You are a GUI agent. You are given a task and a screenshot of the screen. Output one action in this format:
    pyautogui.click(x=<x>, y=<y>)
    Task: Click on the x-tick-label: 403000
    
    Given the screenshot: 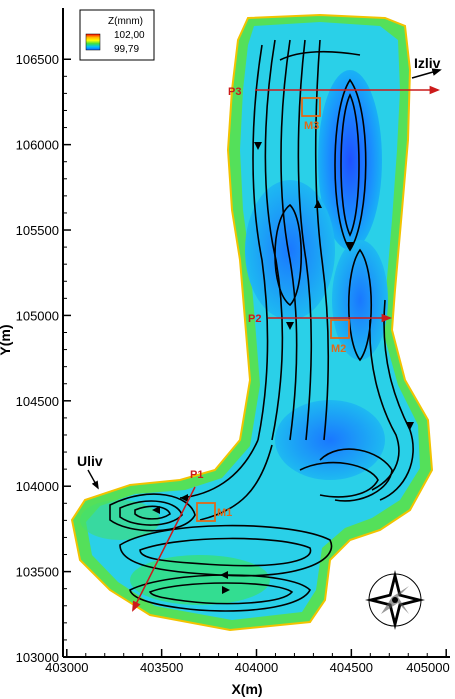 What is the action you would take?
    pyautogui.click(x=66, y=667)
    